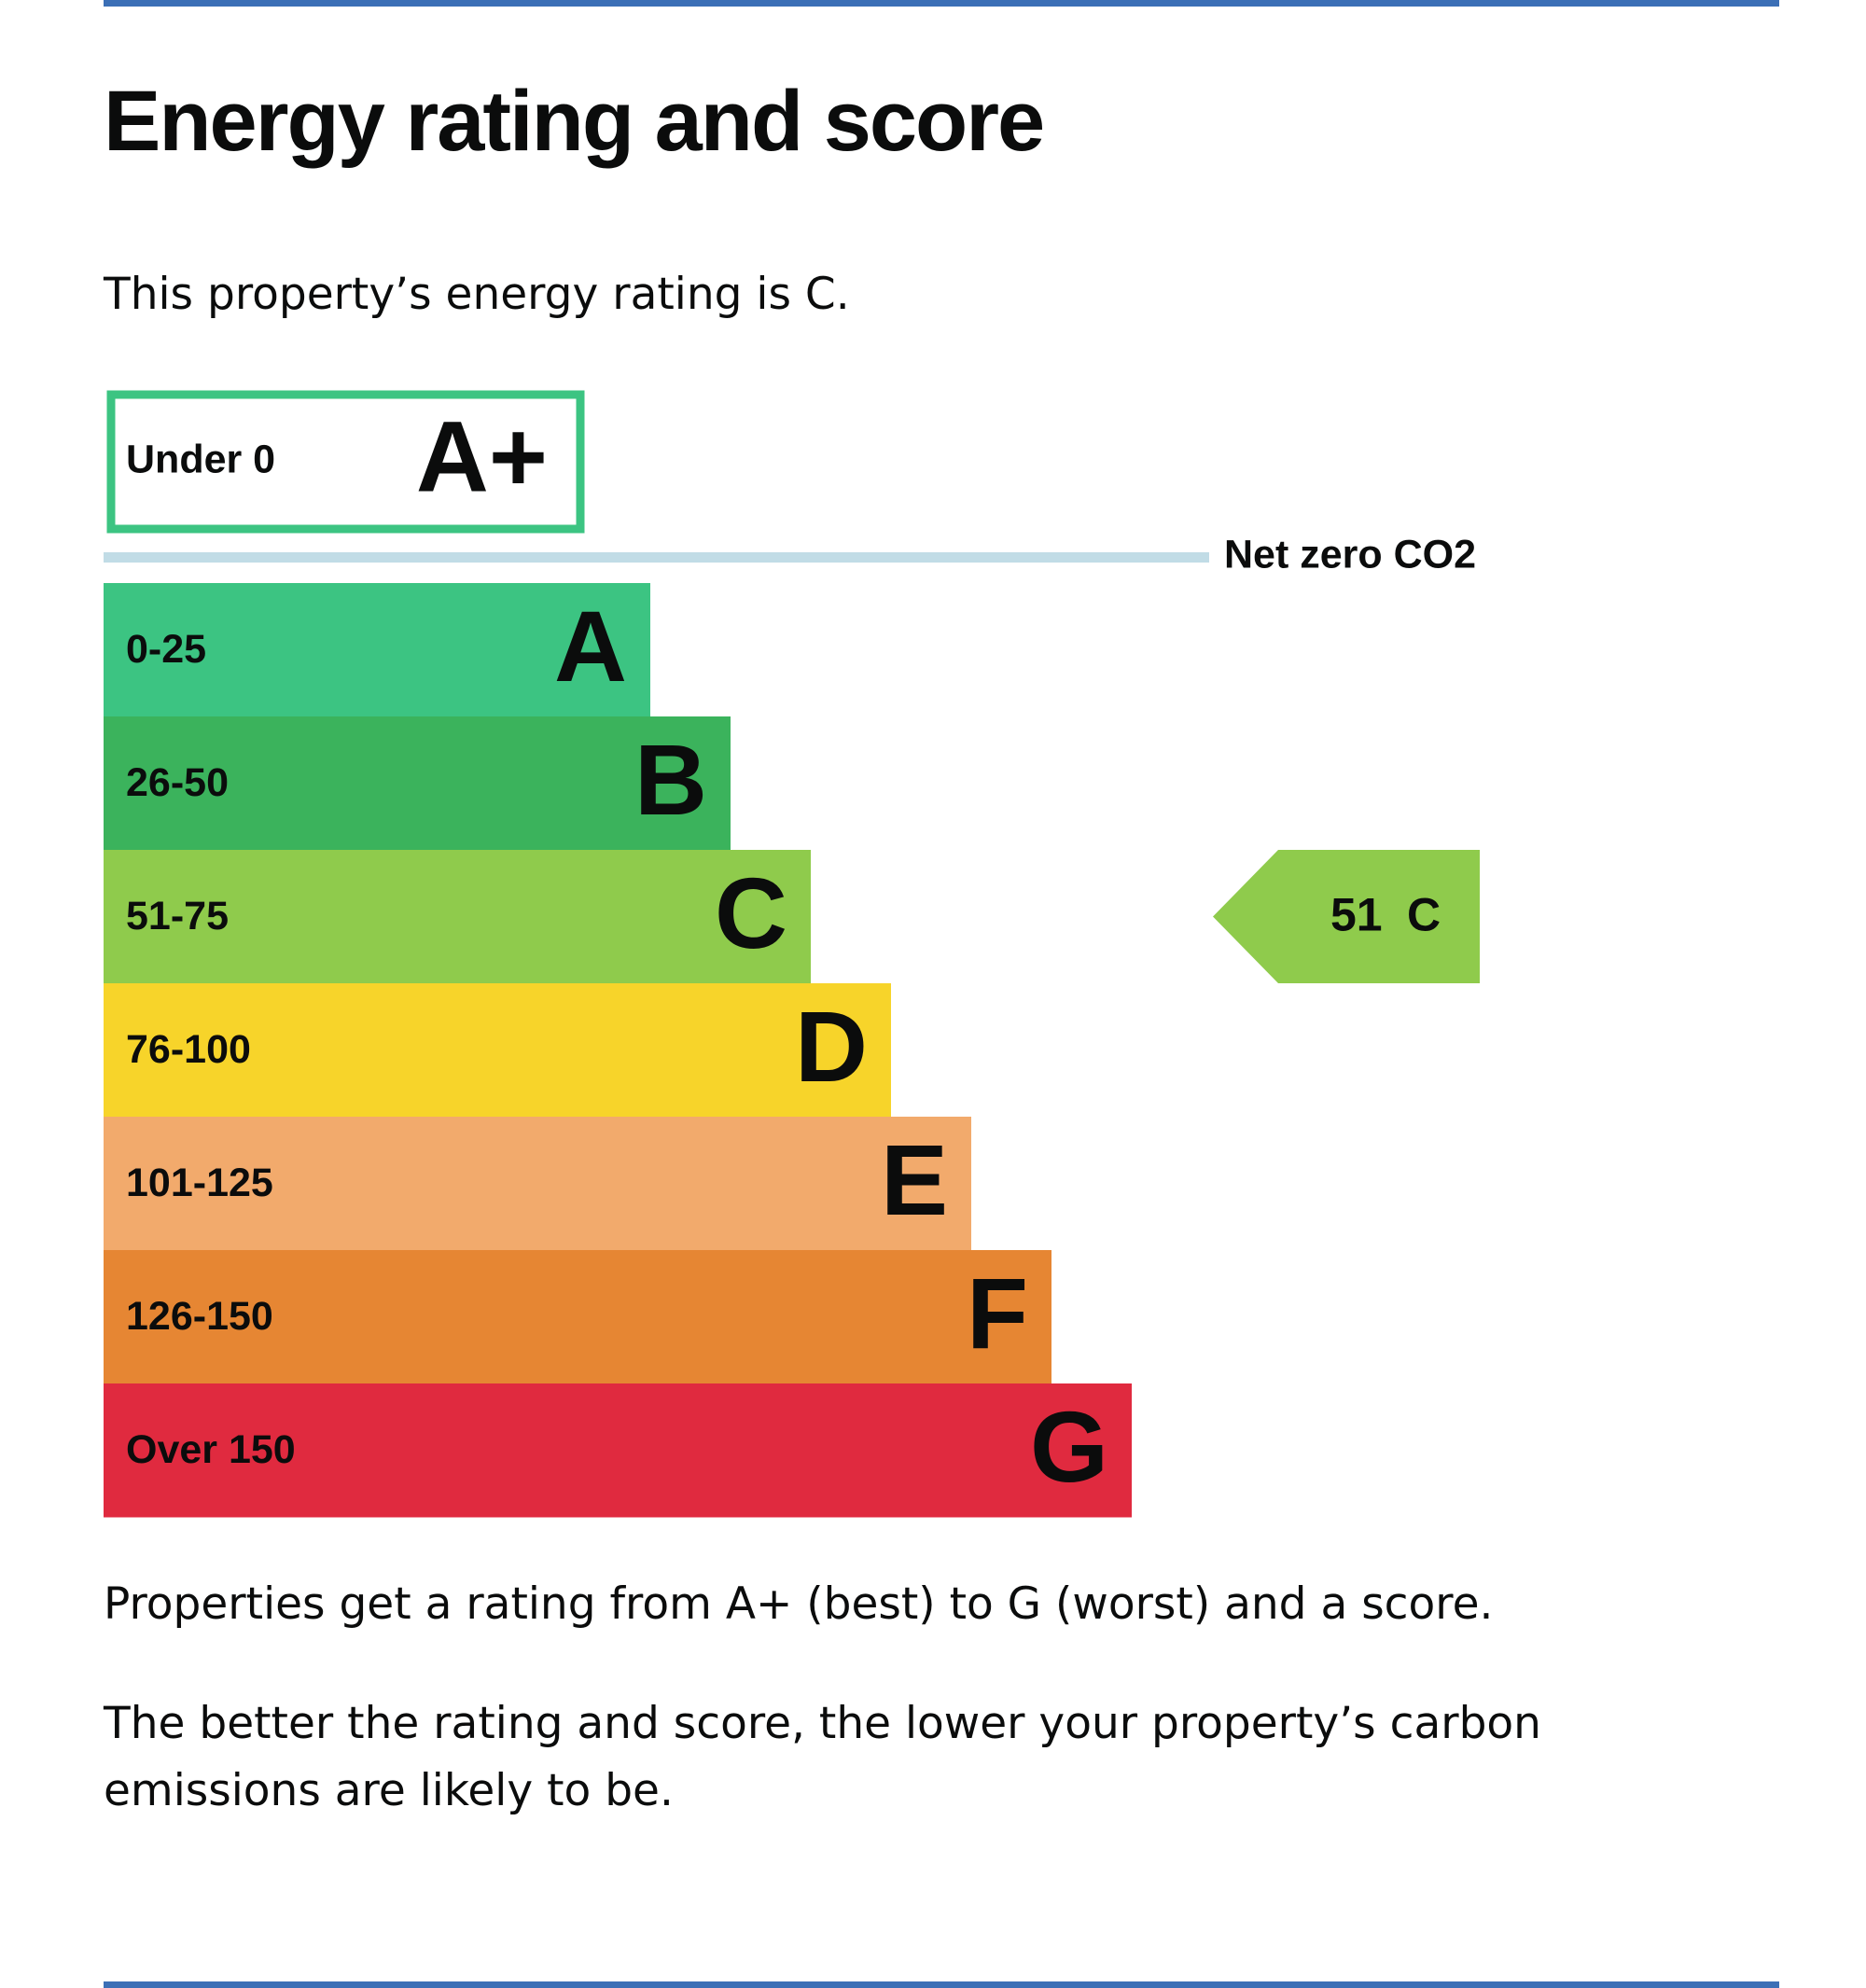 This screenshot has height=1988, width=1866. What do you see at coordinates (200, 459) in the screenshot?
I see `band-a-plus-range: Under 0` at bounding box center [200, 459].